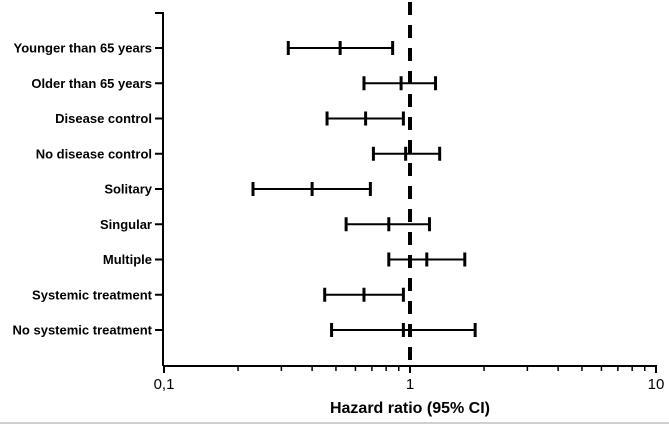  Describe the element at coordinates (94, 153) in the screenshot. I see `category-label: No disease control` at that location.